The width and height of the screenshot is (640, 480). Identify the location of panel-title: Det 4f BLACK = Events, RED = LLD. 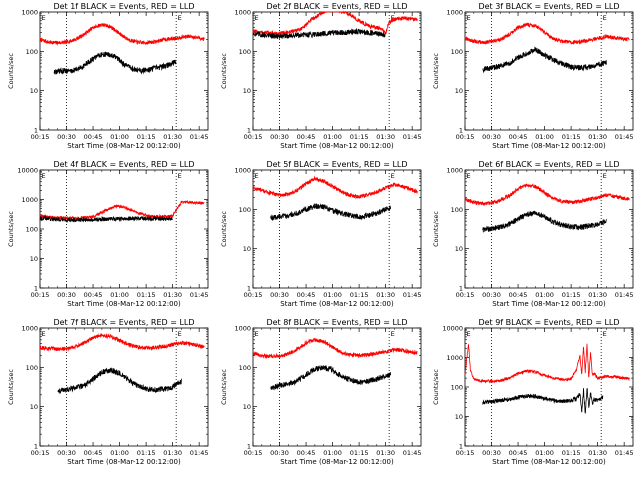
(123, 164).